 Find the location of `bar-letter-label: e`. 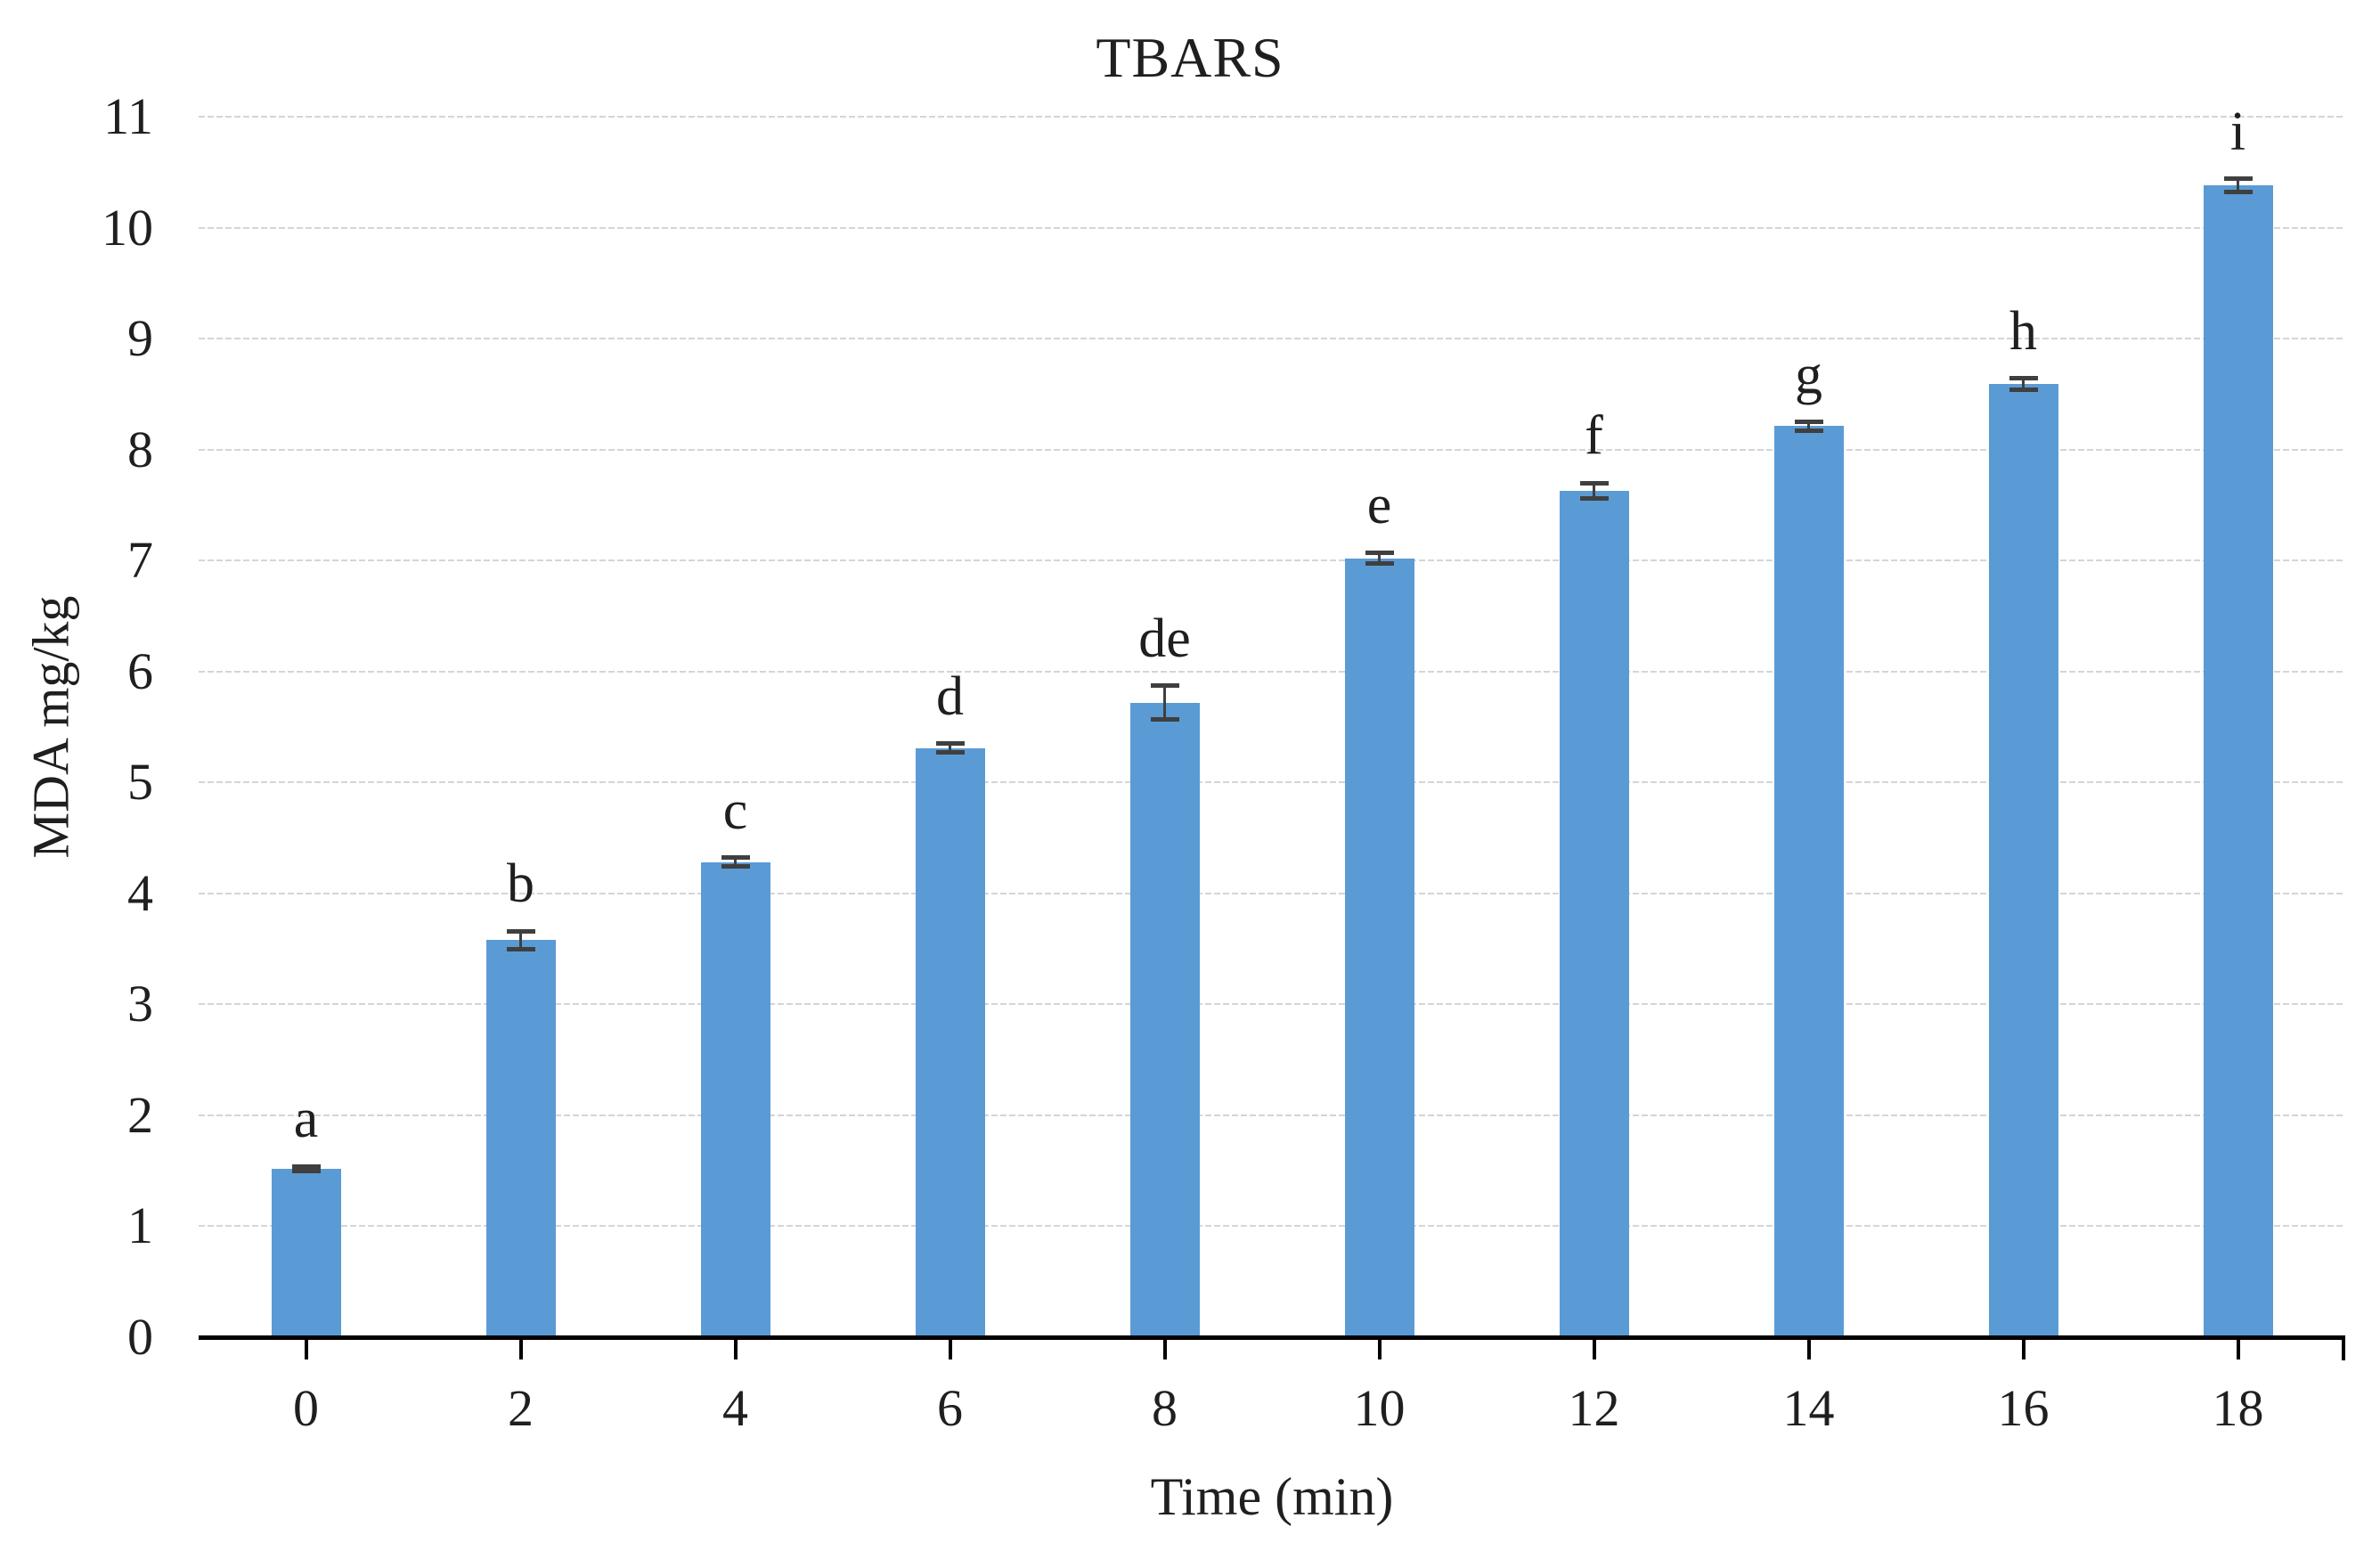

bar-letter-label: e is located at coordinates (1379, 506).